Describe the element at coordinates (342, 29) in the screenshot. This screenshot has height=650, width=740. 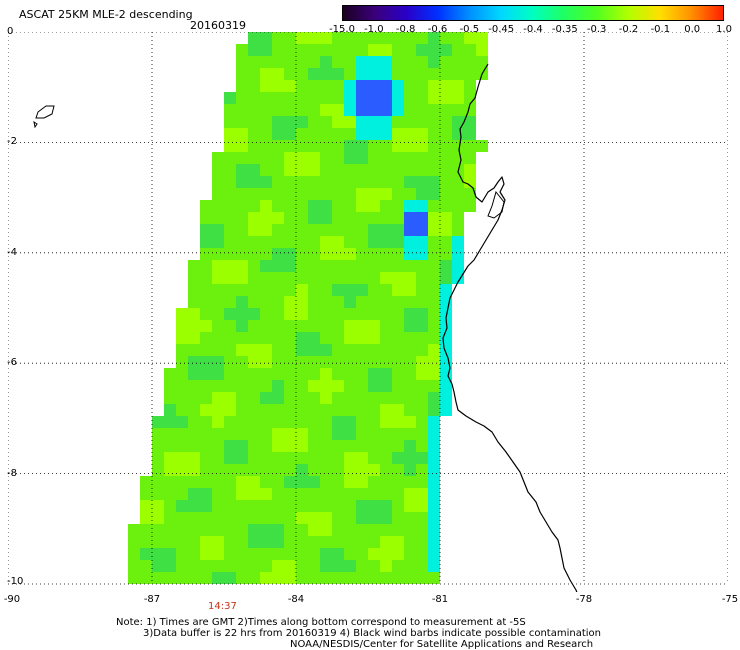
I see `scale-label: -15.0` at that location.